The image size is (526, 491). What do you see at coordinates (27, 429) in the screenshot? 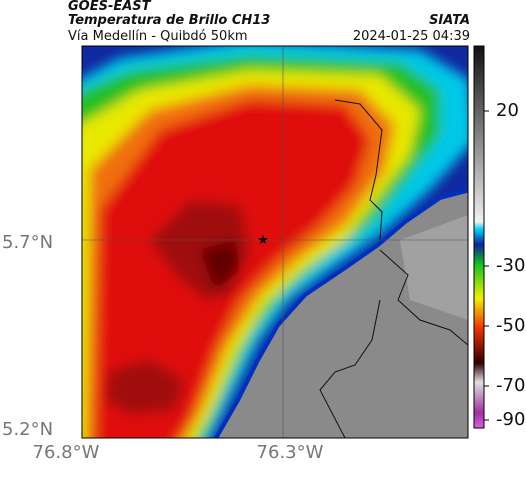
I see `lat-label: 5.2°N` at bounding box center [27, 429].